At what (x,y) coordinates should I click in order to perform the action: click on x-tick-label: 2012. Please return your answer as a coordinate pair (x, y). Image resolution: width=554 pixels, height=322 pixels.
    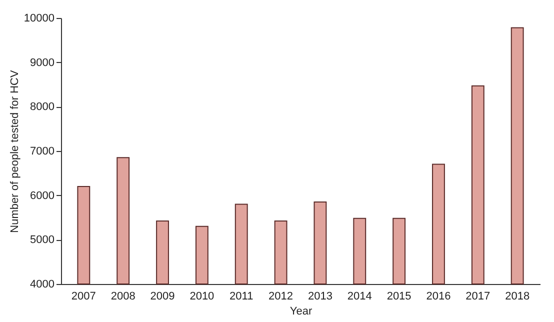
    Looking at the image, I should click on (281, 296).